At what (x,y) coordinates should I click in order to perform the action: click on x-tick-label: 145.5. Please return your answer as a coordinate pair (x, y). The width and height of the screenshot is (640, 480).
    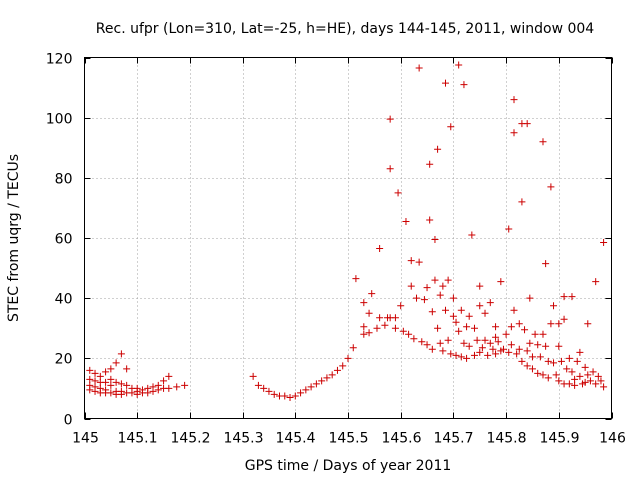
    Looking at the image, I should click on (348, 439).